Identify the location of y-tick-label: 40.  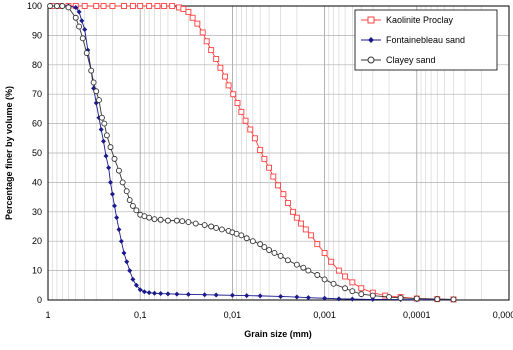
(37, 182).